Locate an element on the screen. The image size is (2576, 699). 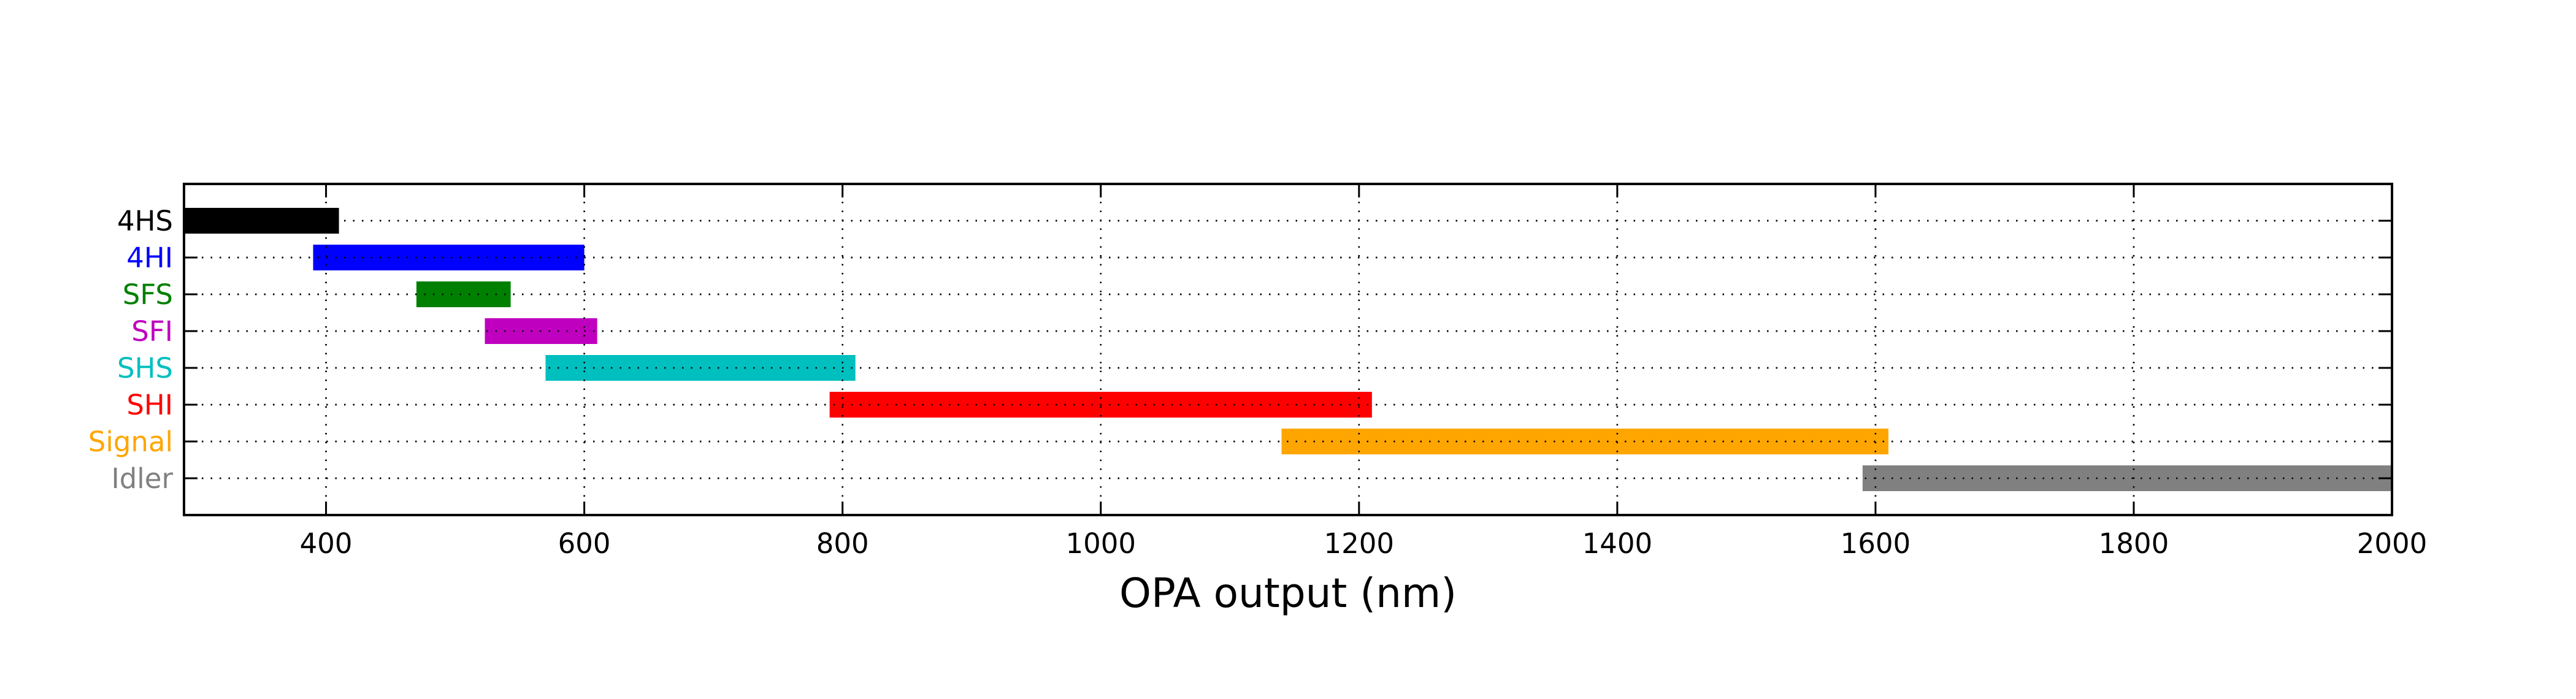
bar-sfs is located at coordinates (463, 294).